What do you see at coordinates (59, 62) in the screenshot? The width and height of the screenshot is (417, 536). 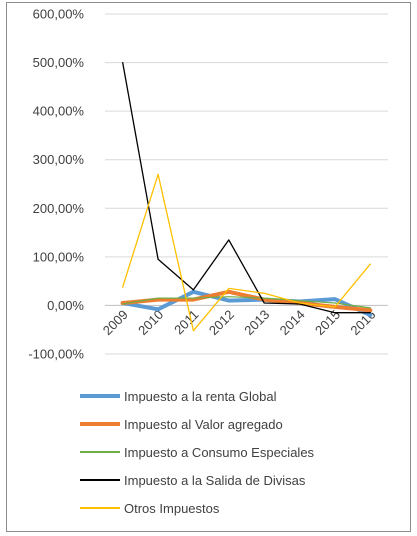 I see `y-tick-label: 500,00%` at bounding box center [59, 62].